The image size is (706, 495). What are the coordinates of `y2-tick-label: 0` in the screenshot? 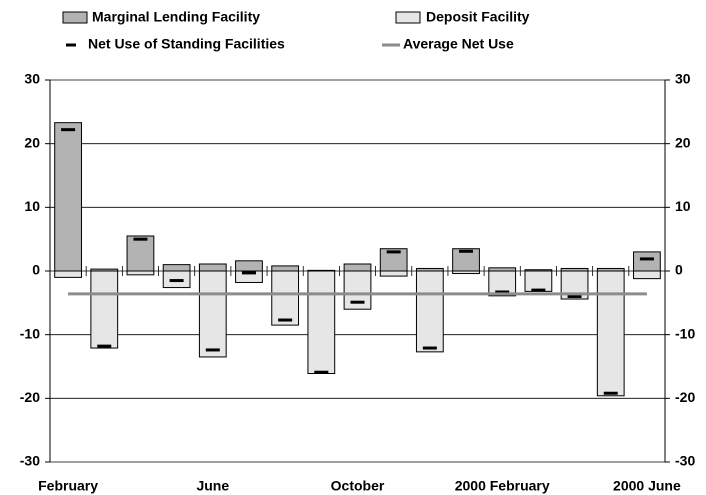 It's located at (679, 270).